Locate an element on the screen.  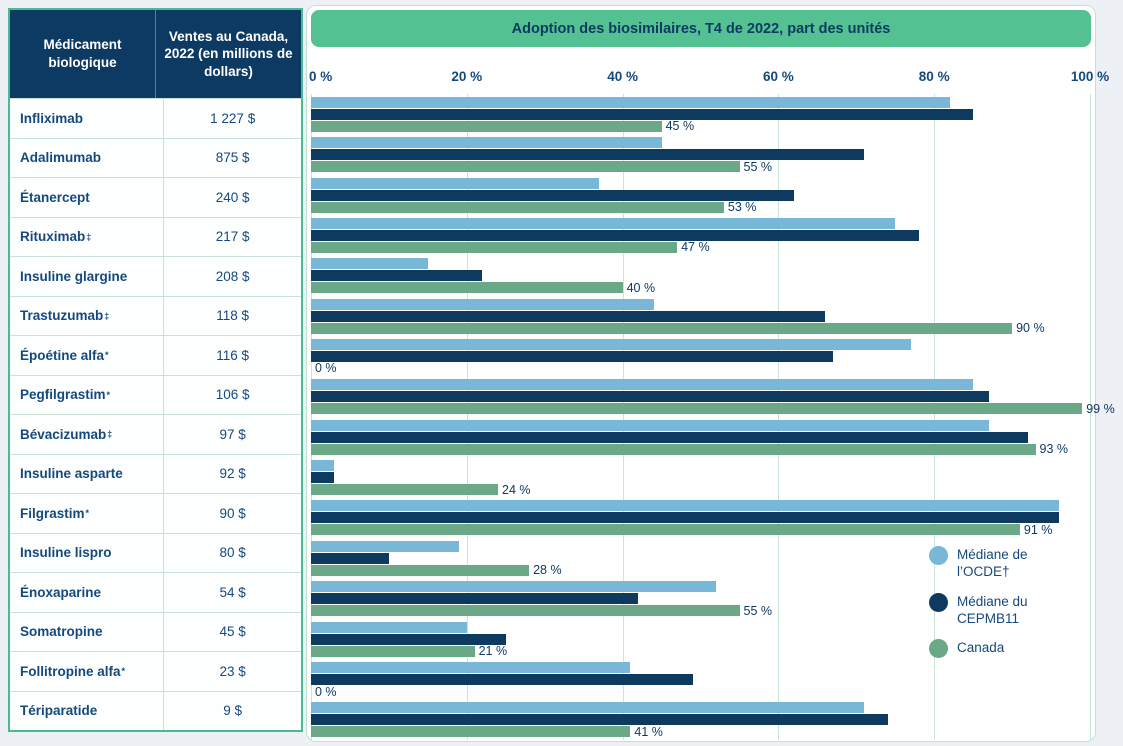
cepmb-legend-dot is located at coordinates (938, 602).